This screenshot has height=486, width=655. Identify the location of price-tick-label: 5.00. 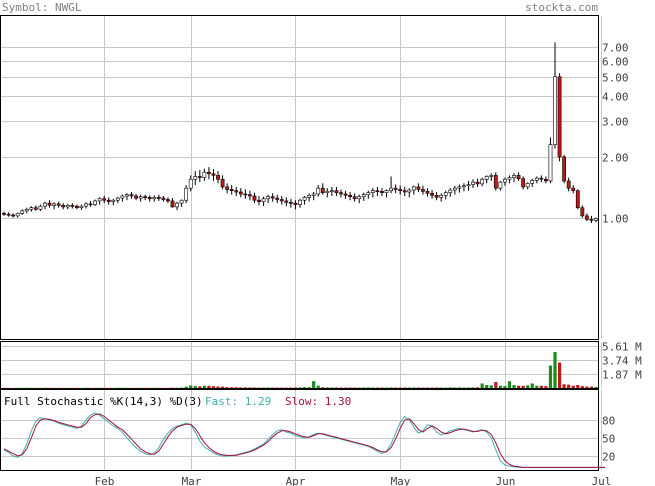
(615, 78).